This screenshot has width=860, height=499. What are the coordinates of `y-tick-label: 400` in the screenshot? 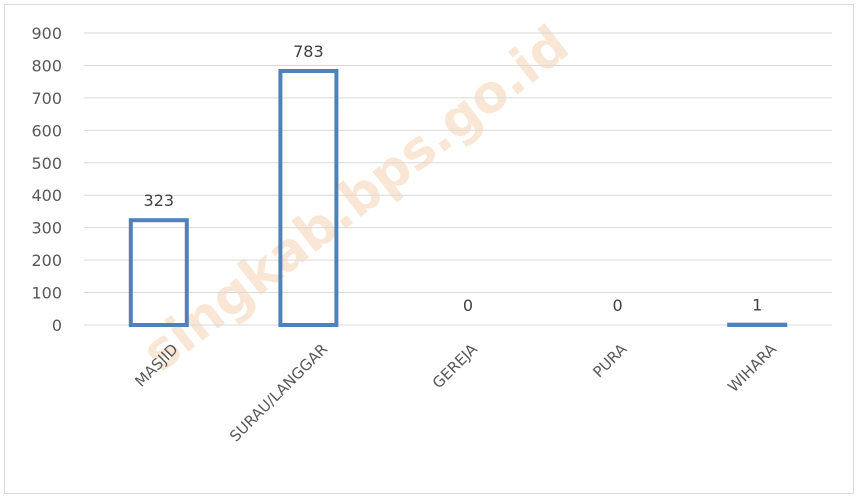 It's located at (46, 195).